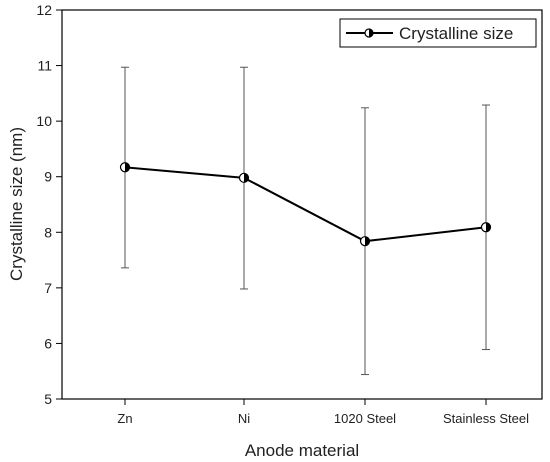 The width and height of the screenshot is (550, 462). I want to click on y-tick-label: 5, so click(48, 399).